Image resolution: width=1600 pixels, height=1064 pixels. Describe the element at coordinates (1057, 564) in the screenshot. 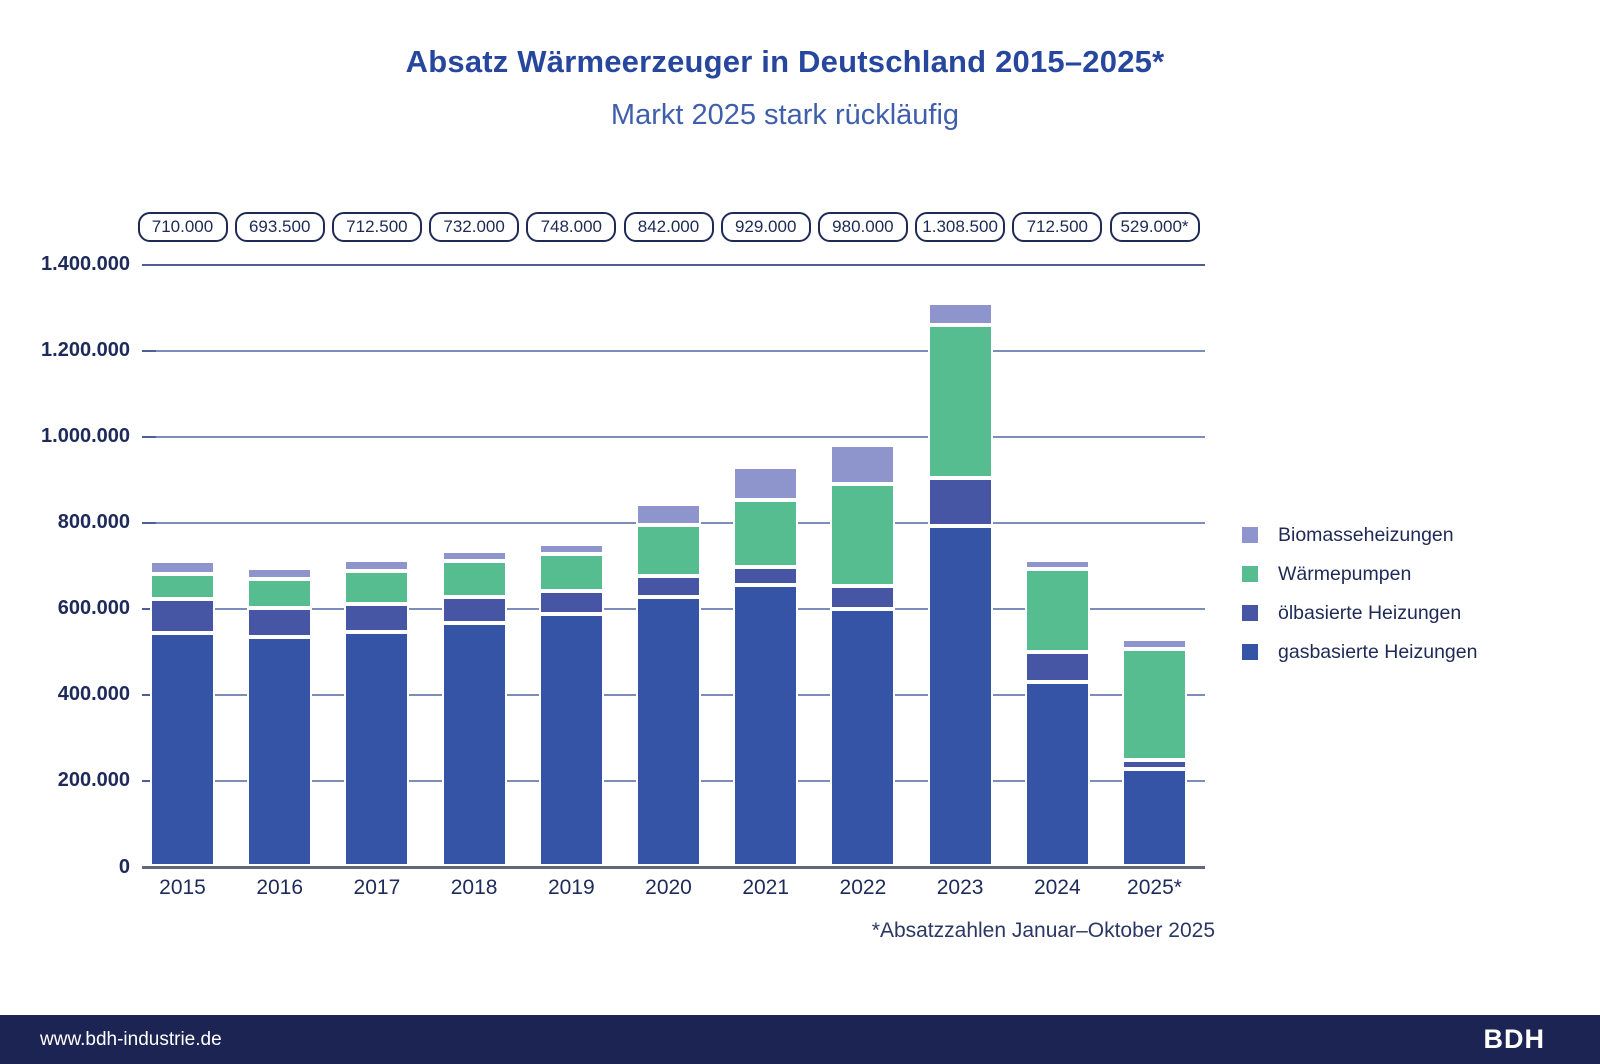

I see `bar-segment-Biomasseheizungen-2024` at that location.